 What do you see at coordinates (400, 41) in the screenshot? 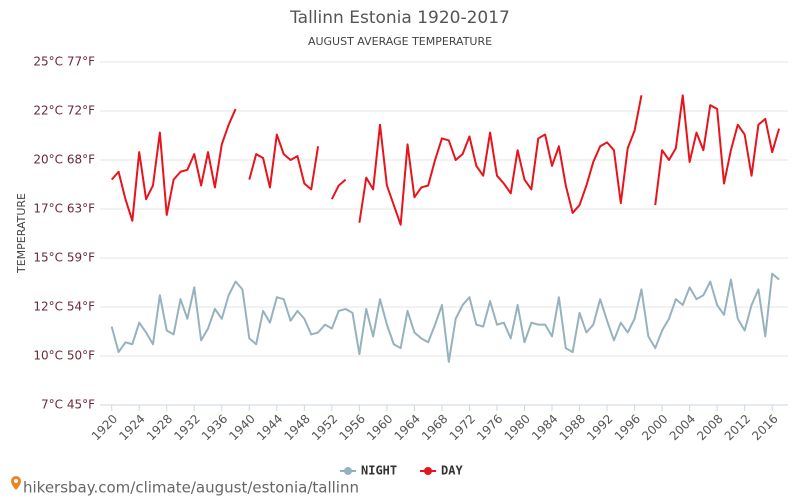
I see `chart-subtitle: AUGUST AVERAGE TEMPERATURE` at bounding box center [400, 41].